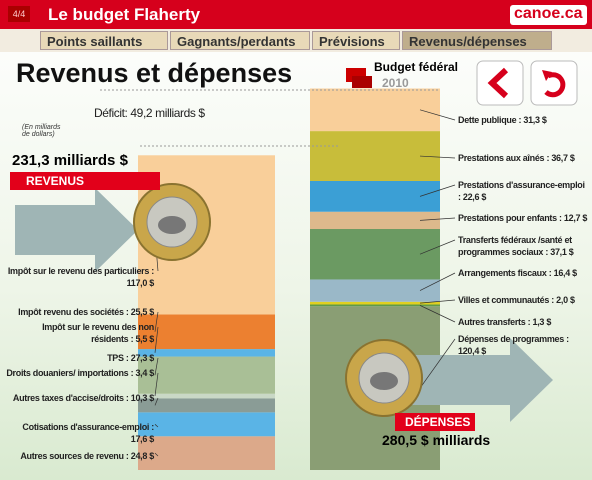 This screenshot has width=592, height=480. I want to click on segment-label: Arrangements fiscaux : 16,4 $, so click(517, 273).